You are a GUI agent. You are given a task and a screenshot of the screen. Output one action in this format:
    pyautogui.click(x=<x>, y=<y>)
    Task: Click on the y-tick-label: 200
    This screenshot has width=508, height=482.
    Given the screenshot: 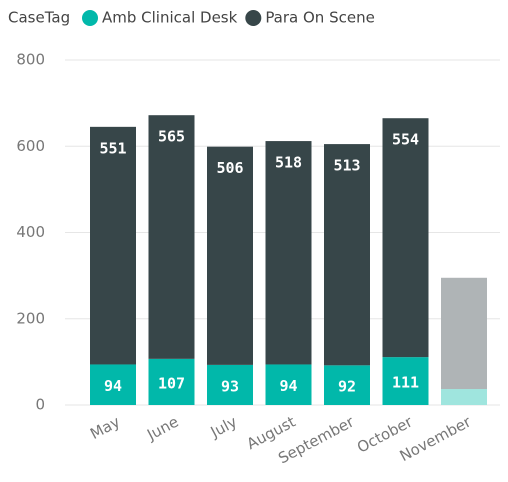 What is the action you would take?
    pyautogui.click(x=30, y=318)
    